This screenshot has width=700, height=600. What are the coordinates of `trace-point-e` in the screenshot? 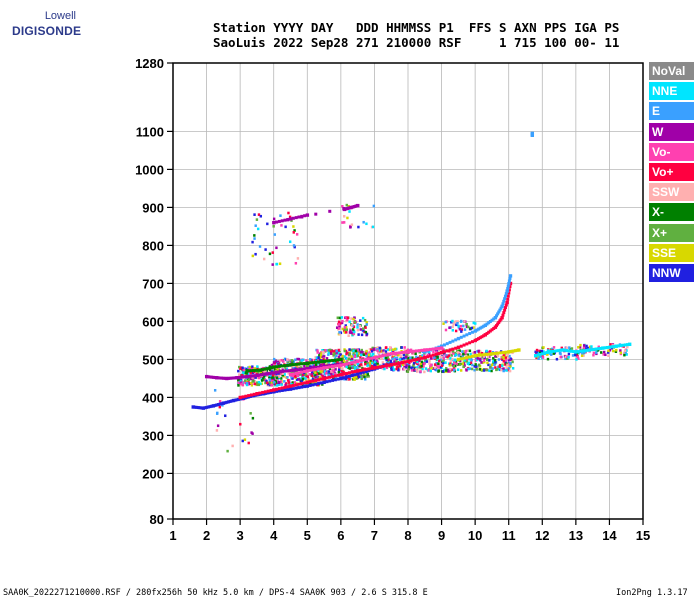 It's located at (425, 352).